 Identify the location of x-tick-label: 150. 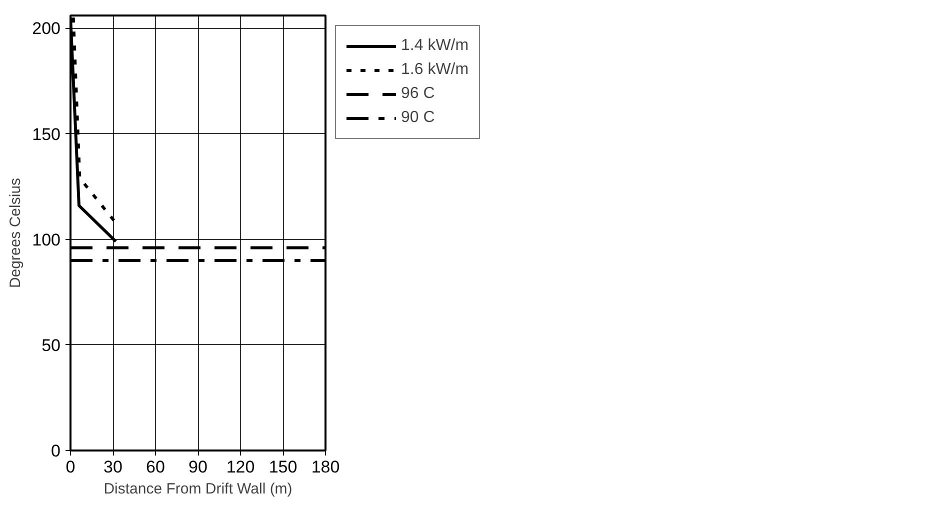
(283, 467).